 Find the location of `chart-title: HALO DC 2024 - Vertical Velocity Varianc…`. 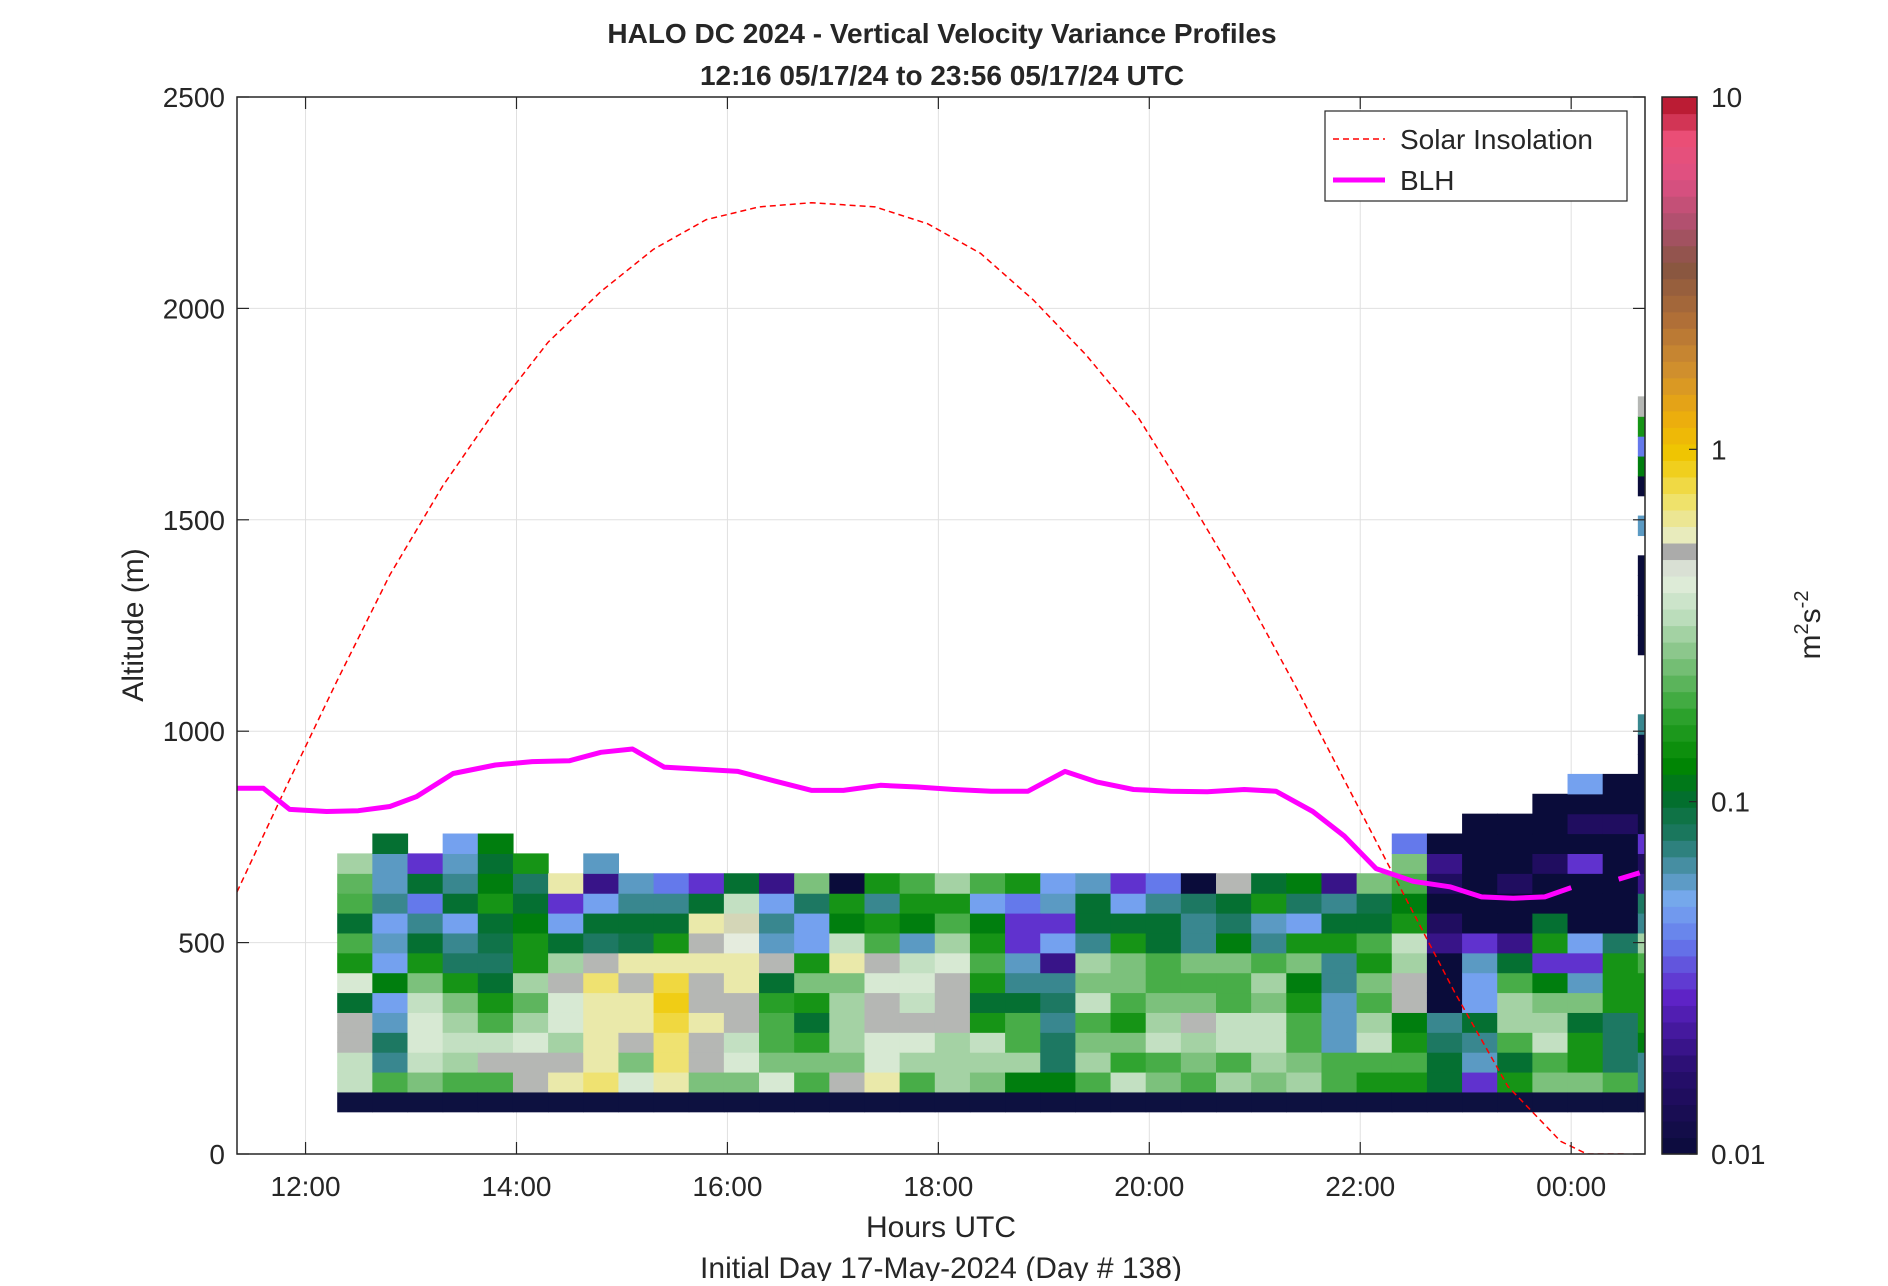

chart-title: HALO DC 2024 - Vertical Velocity Varianc… is located at coordinates (941, 33).